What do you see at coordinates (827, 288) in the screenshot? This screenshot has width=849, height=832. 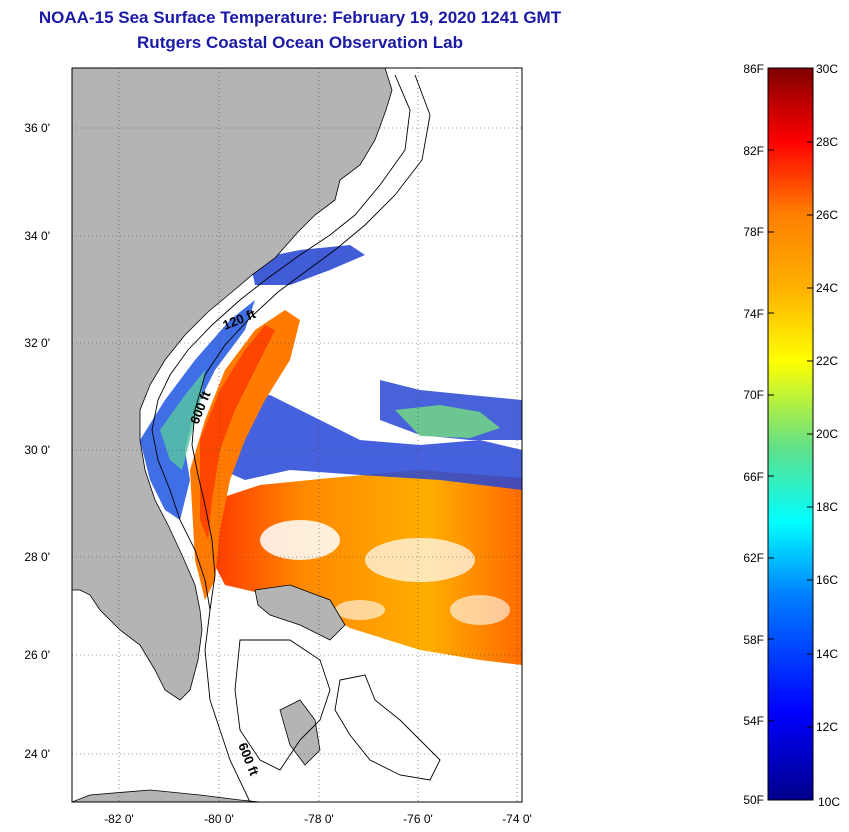 I see `celsius-label: 24C` at bounding box center [827, 288].